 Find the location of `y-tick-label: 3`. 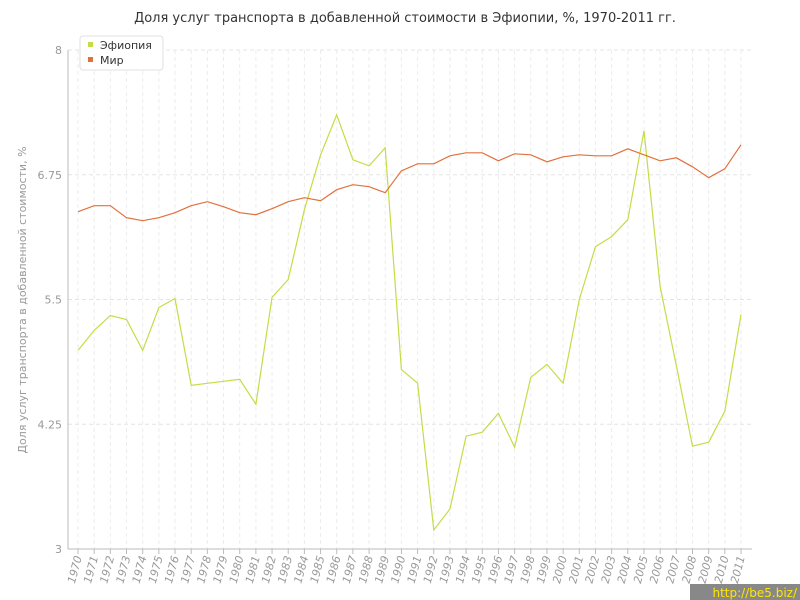

y-tick-label: 3 is located at coordinates (58, 549).